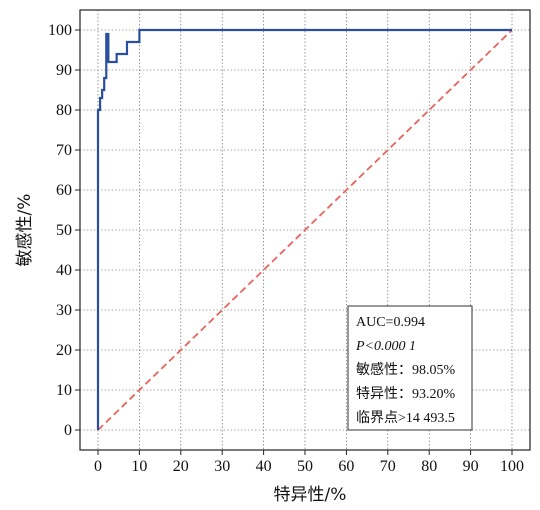 Image resolution: width=540 pixels, height=510 pixels. I want to click on x-tick-label: 50, so click(305, 466).